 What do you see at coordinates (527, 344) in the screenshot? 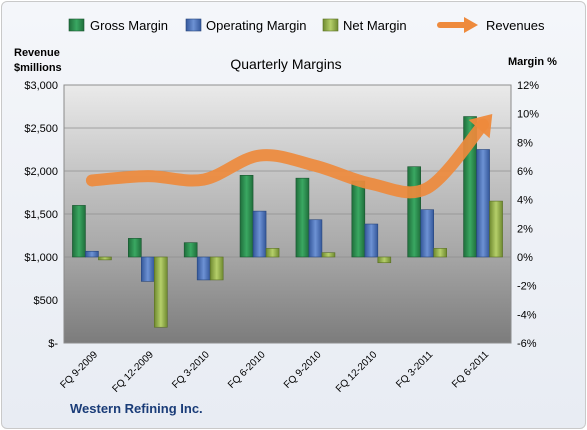
I see `right-tick-label: -6%` at bounding box center [527, 344].